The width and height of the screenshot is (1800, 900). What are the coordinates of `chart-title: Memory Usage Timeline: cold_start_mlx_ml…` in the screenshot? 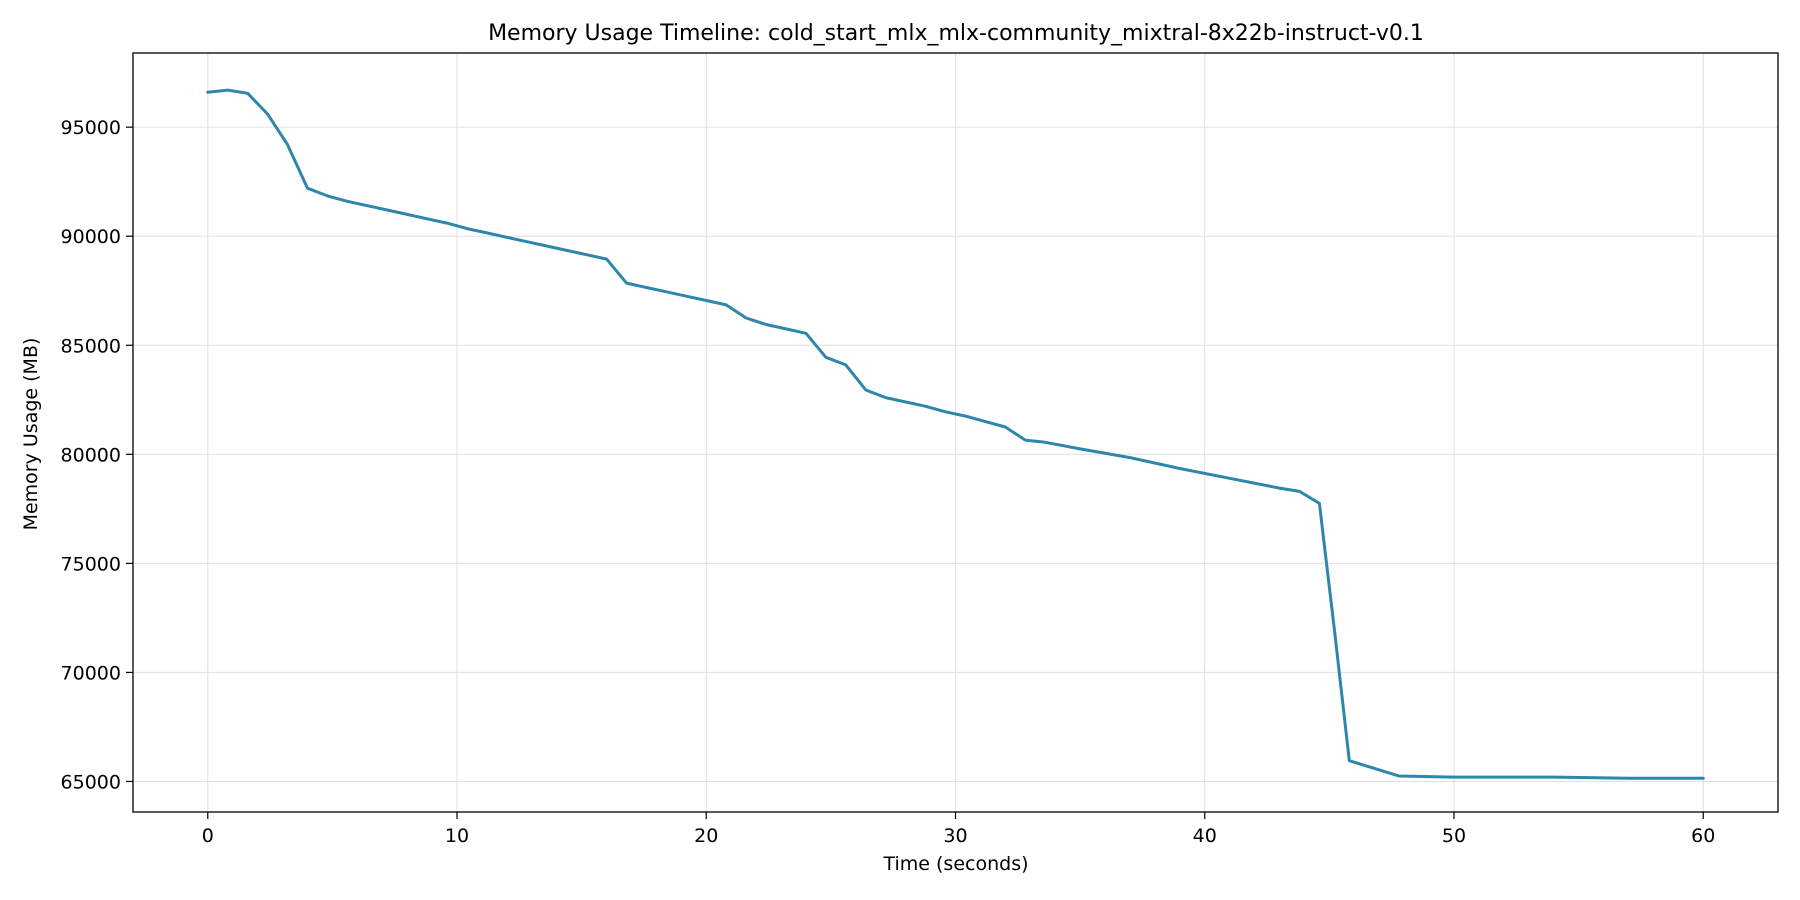 It's located at (956, 33).